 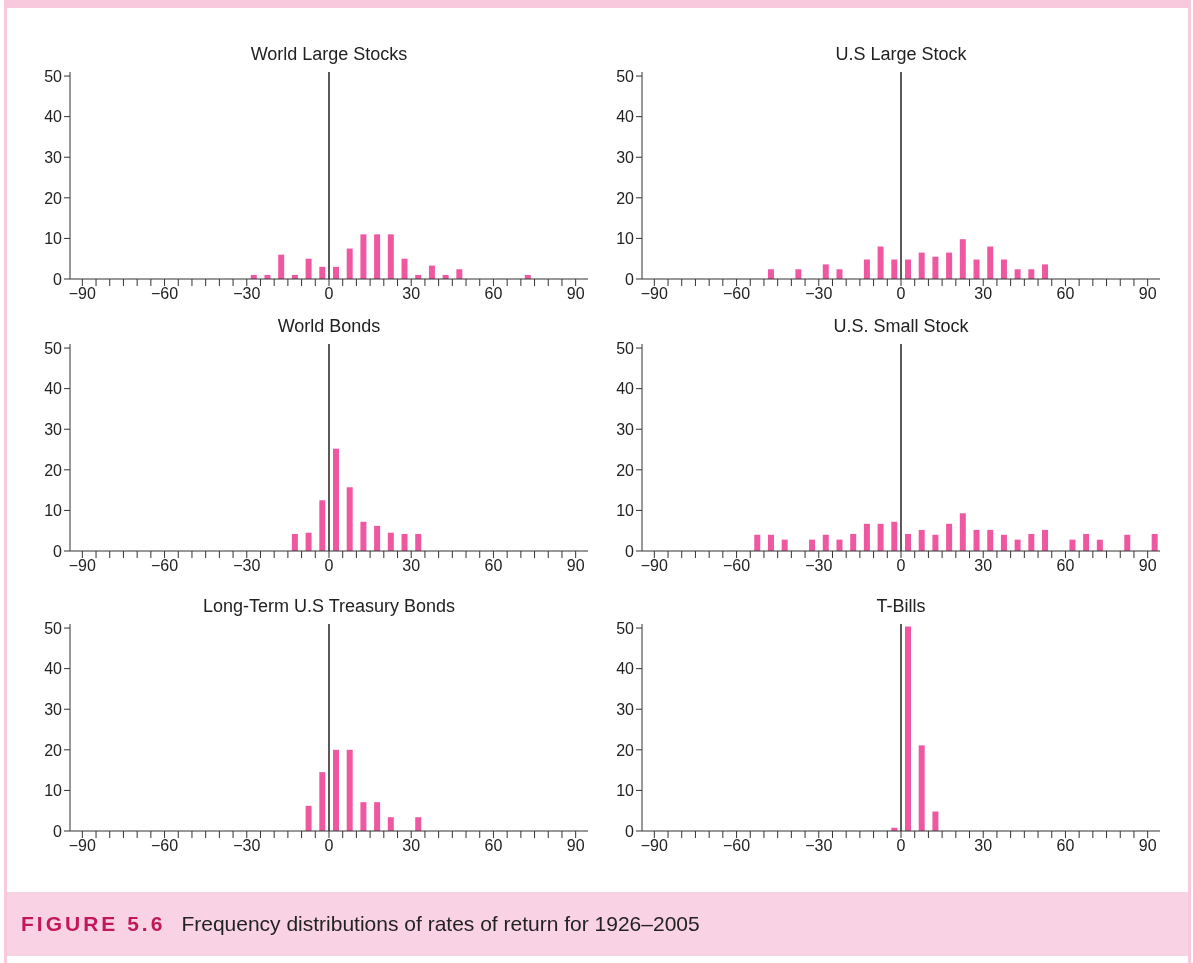 What do you see at coordinates (901, 606) in the screenshot?
I see `chart-title: T-Bills` at bounding box center [901, 606].